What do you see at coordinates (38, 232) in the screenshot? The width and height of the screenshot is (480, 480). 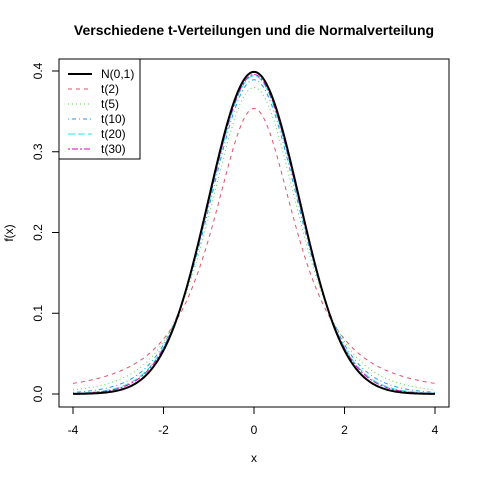 I see `y-tick-label: 0.2` at bounding box center [38, 232].